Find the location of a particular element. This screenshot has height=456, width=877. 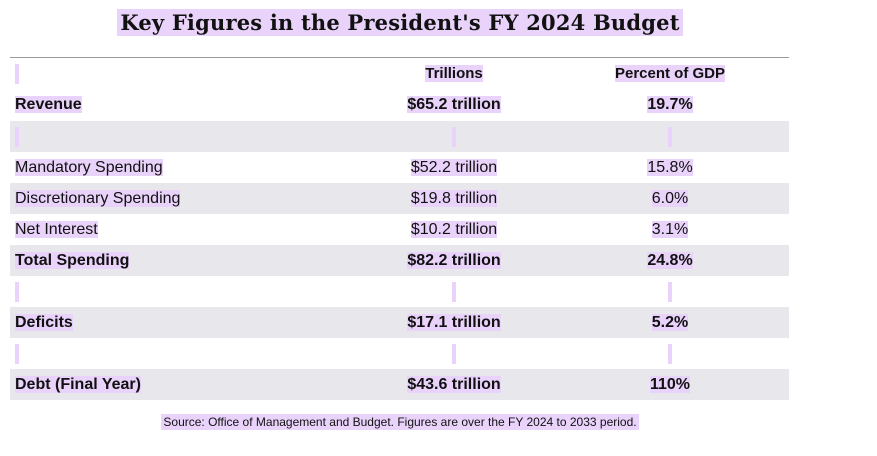

table-row: Deficits $17.1 trillion 5.2% is located at coordinates (399, 322).